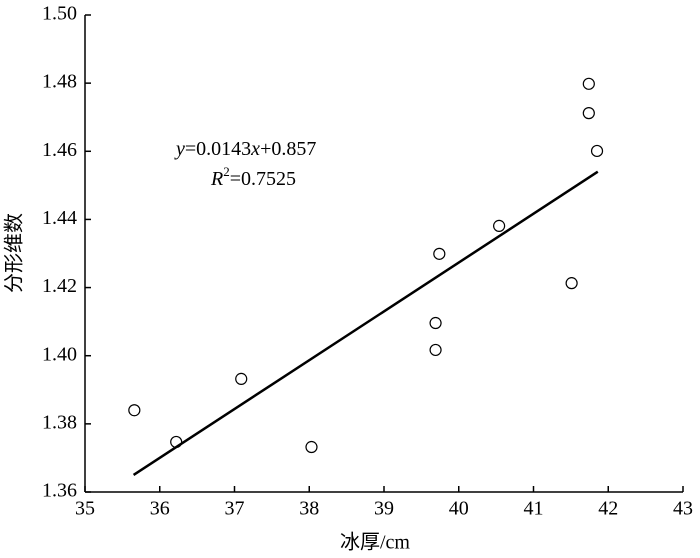 This screenshot has width=700, height=558. What do you see at coordinates (14, 253) in the screenshot?
I see `y-axis-label: 分形维数` at bounding box center [14, 253].